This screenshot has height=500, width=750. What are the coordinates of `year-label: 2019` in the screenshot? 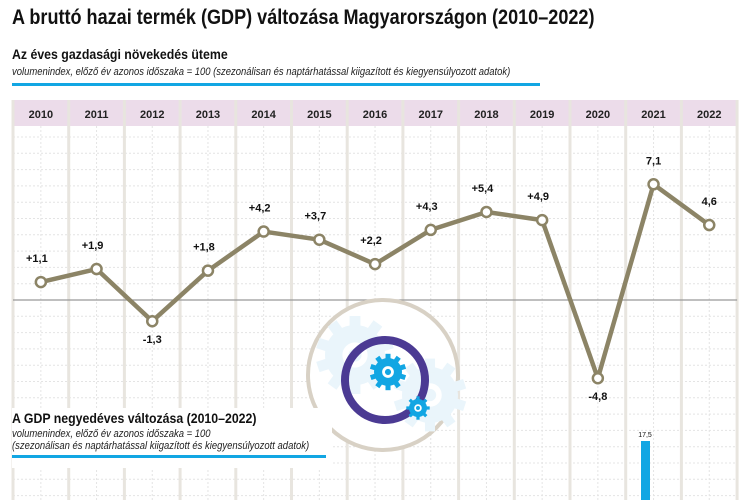 It's located at (542, 115).